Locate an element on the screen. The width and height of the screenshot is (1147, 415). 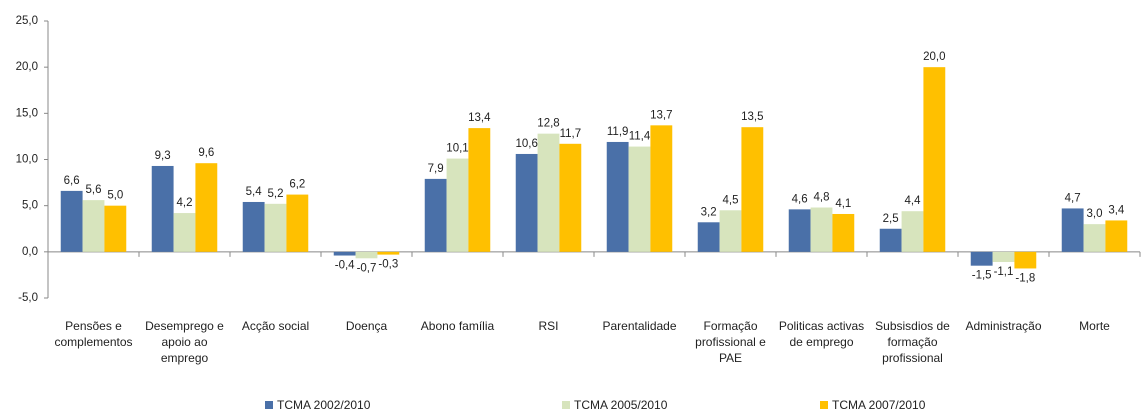
value-label: 9,3 is located at coordinates (163, 156).